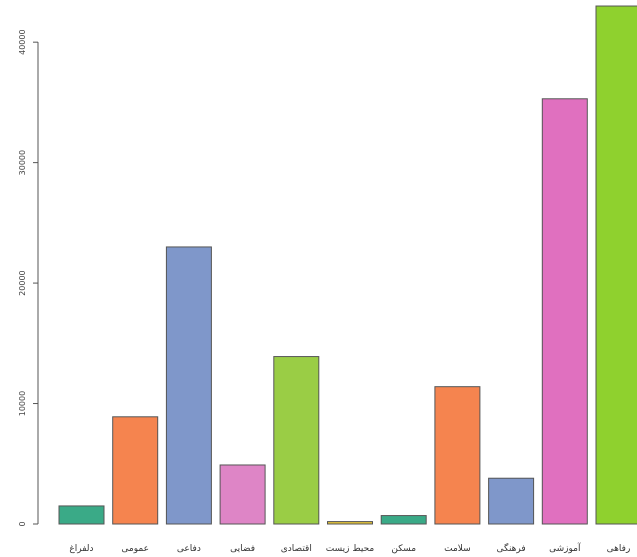  What do you see at coordinates (22, 162) in the screenshot?
I see `y-tick-label: 30000` at bounding box center [22, 162].